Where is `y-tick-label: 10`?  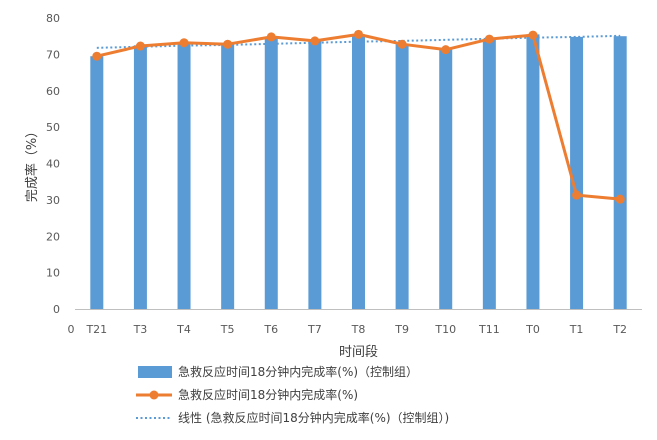
y-tick-label: 10 is located at coordinates (53, 273).